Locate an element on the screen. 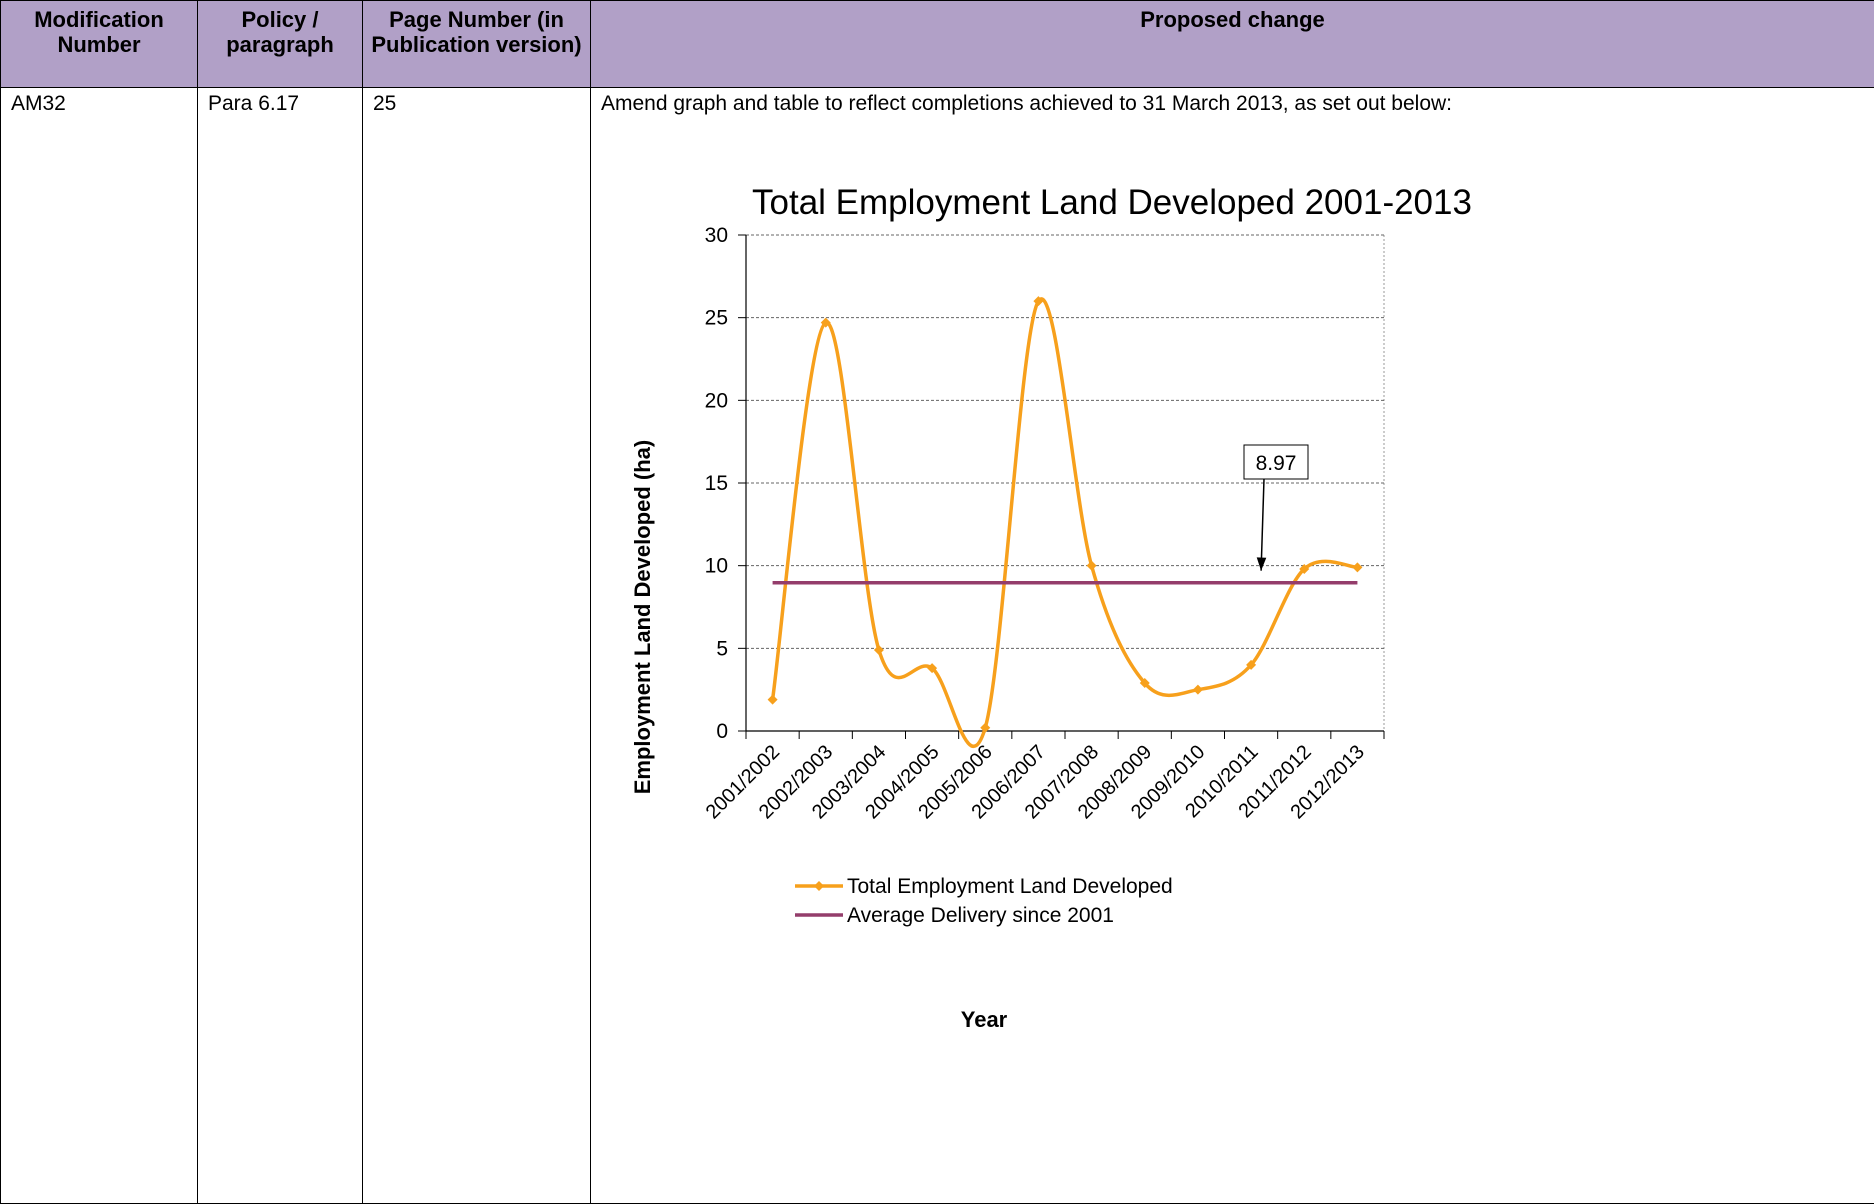 The width and height of the screenshot is (1874, 1204). cell-modification-number: AM32 is located at coordinates (99, 646).